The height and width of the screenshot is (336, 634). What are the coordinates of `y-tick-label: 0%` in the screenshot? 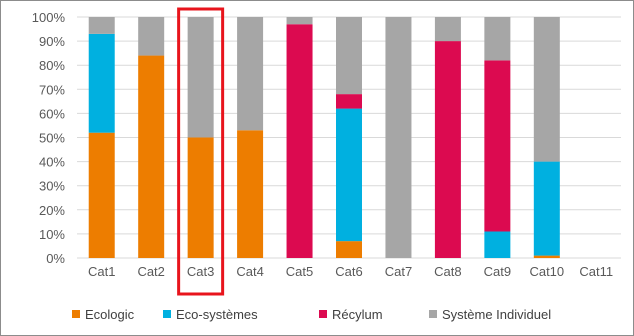 It's located at (55, 258).